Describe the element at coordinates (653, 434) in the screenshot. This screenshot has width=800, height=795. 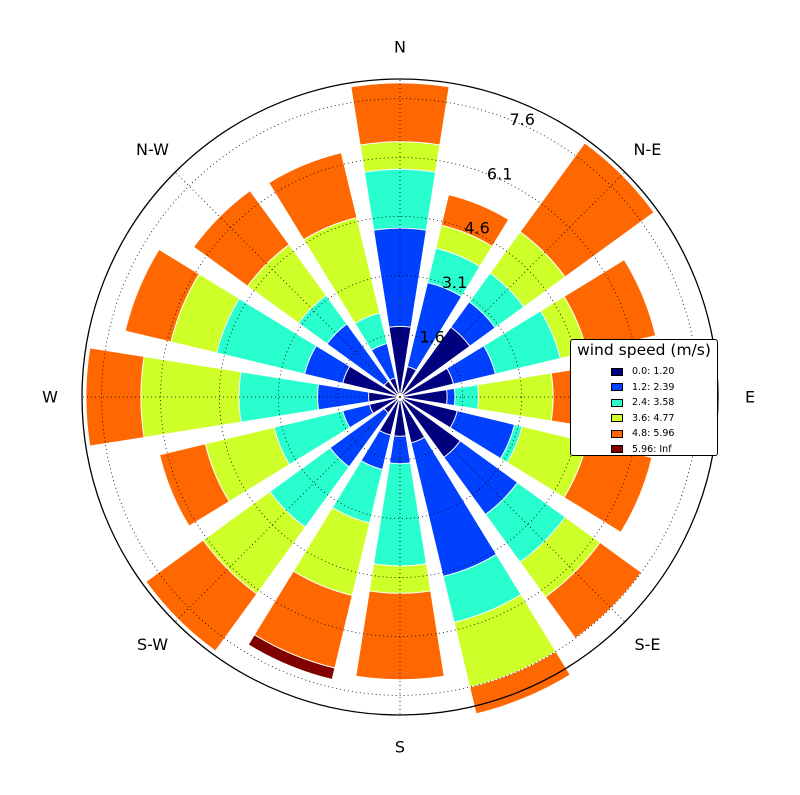
I see `legend-label: 4.8: 5.96` at that location.